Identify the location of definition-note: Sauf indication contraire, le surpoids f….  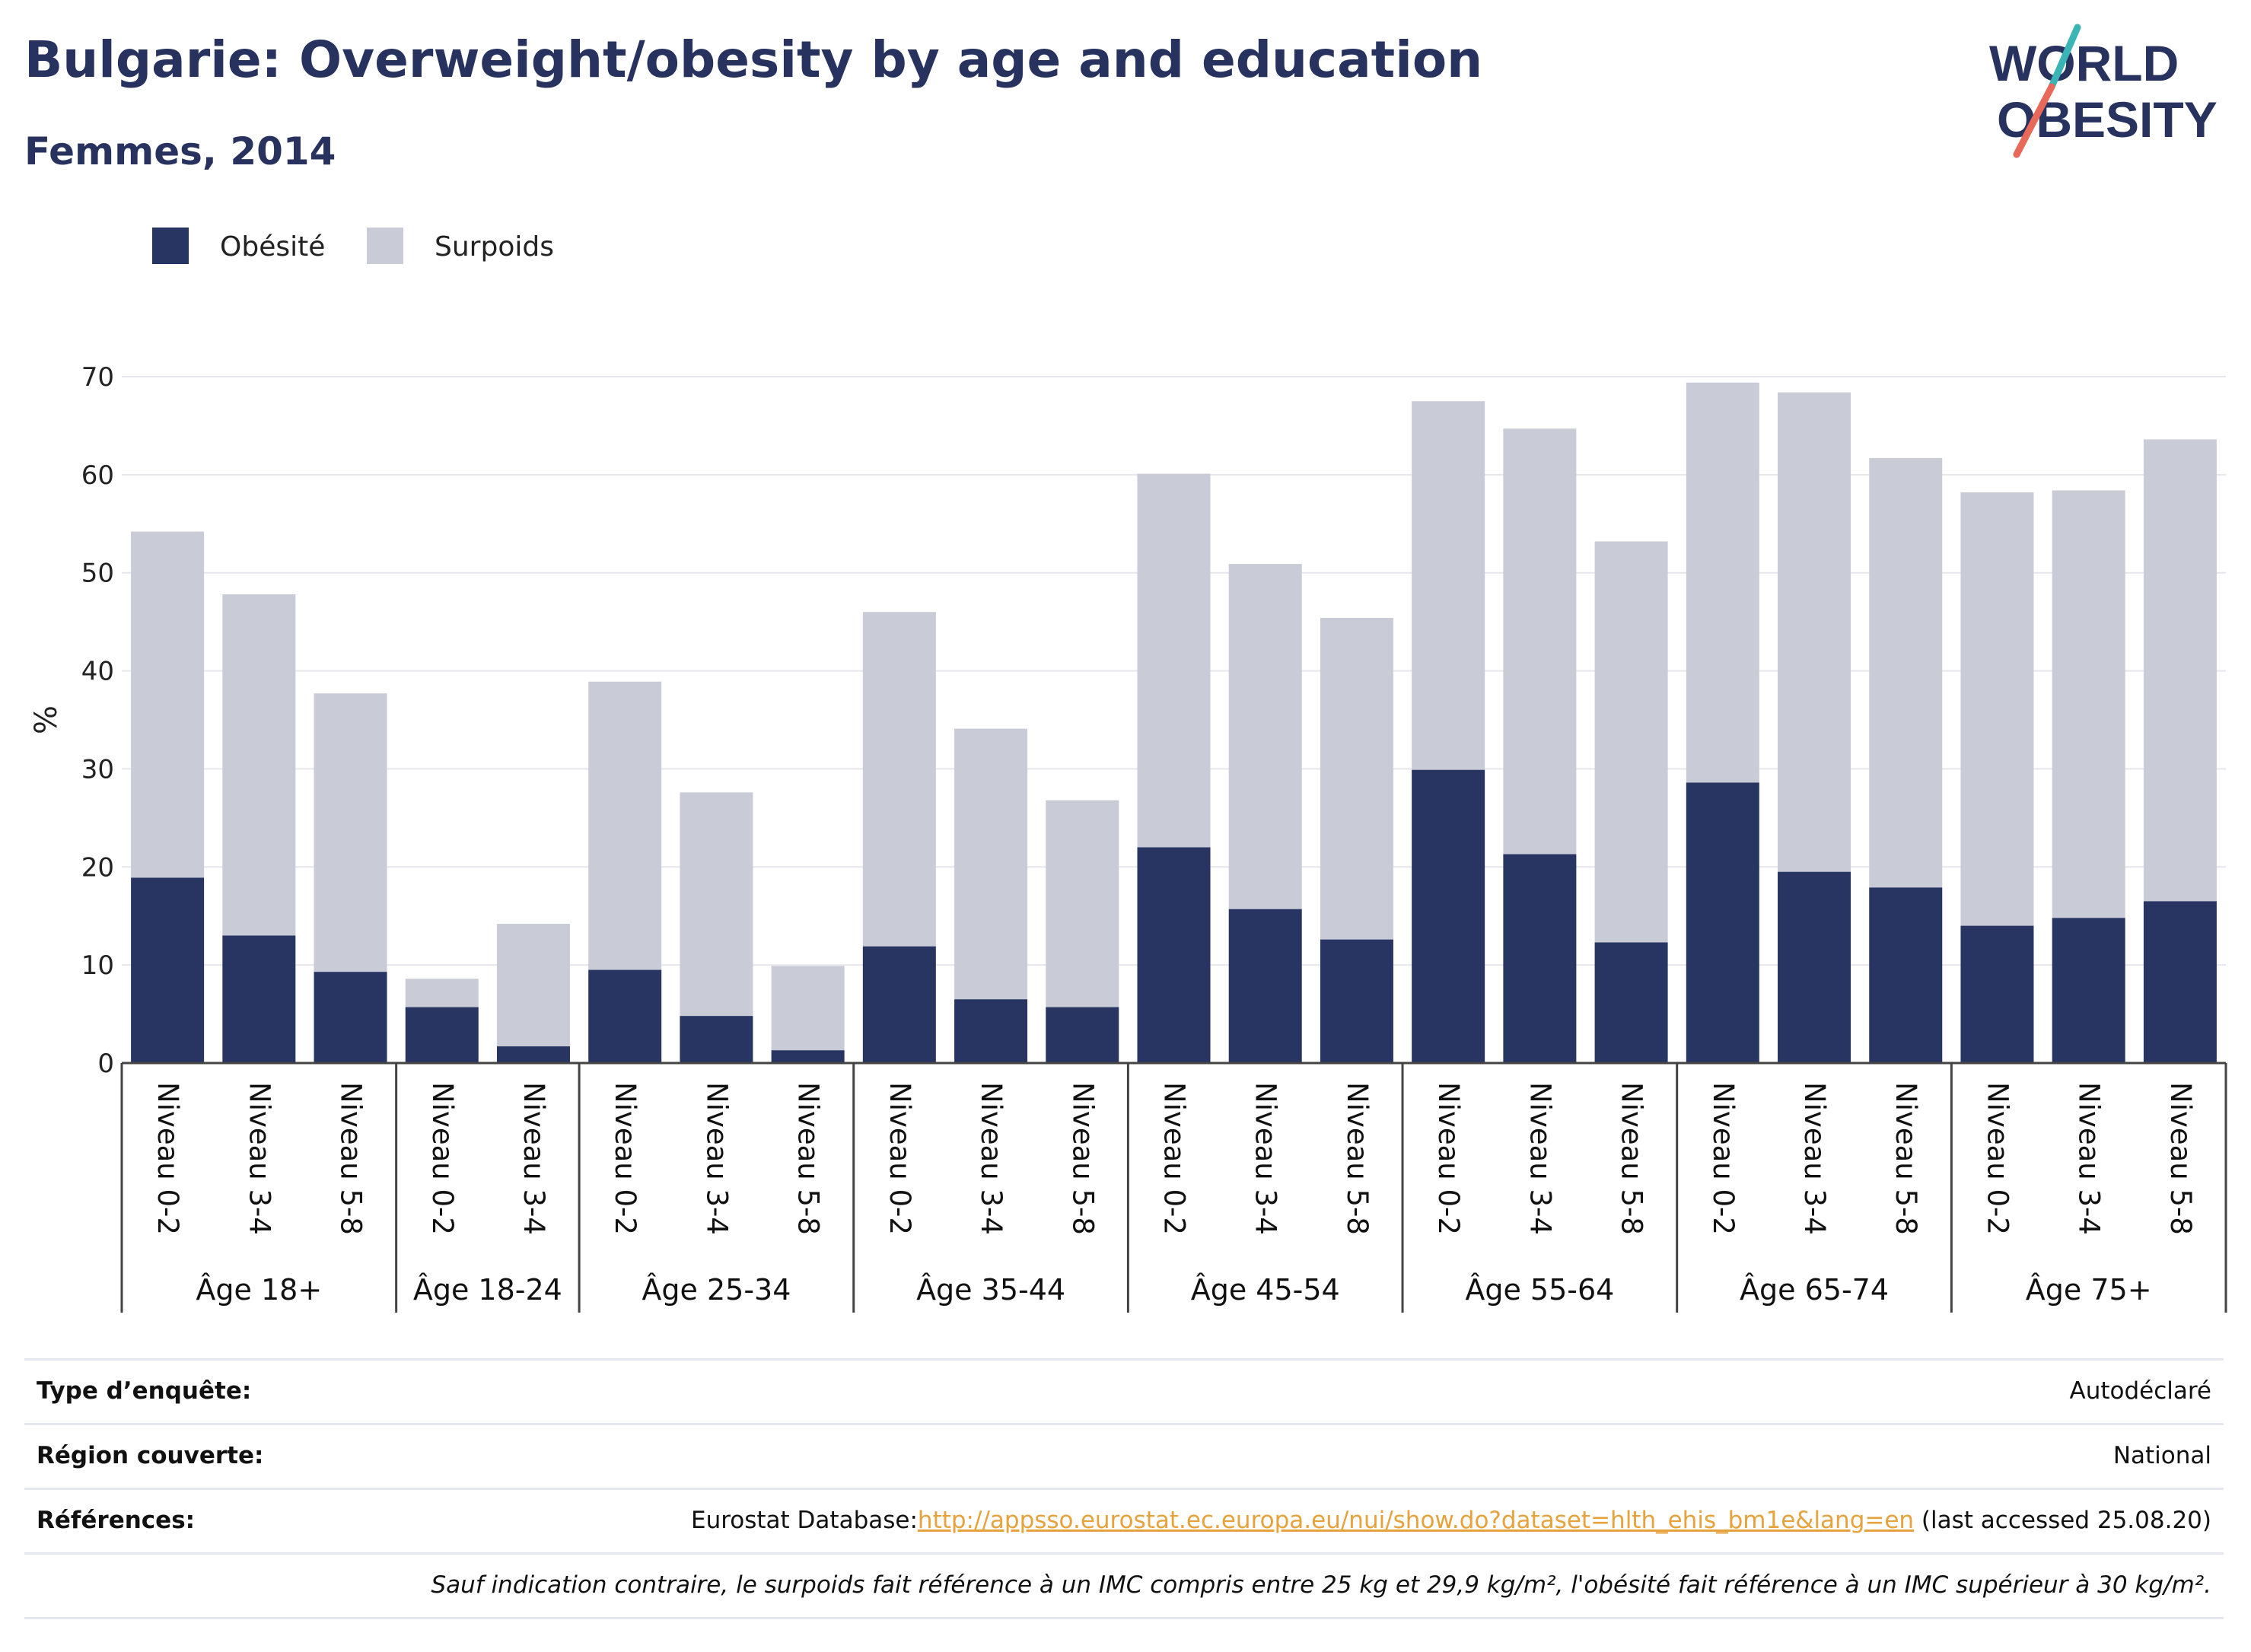
(1321, 1585).